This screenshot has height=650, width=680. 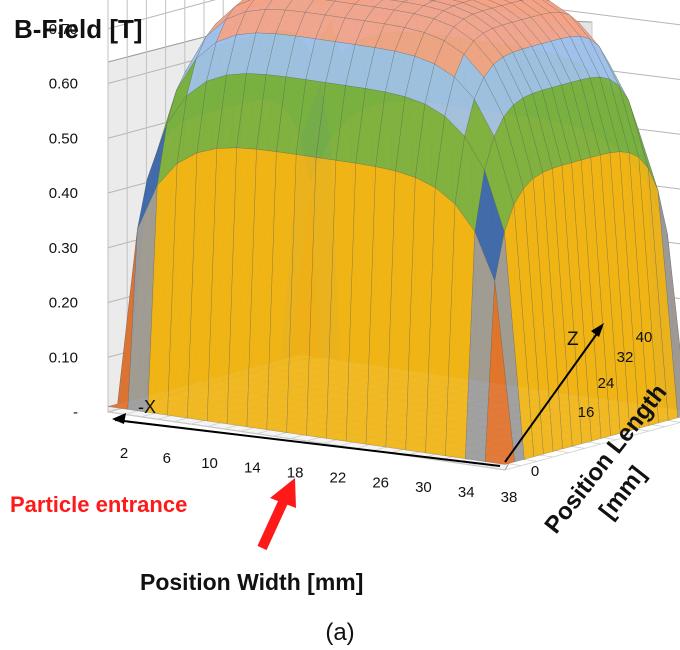 What do you see at coordinates (63, 193) in the screenshot?
I see `z-tick-label: 0.40` at bounding box center [63, 193].